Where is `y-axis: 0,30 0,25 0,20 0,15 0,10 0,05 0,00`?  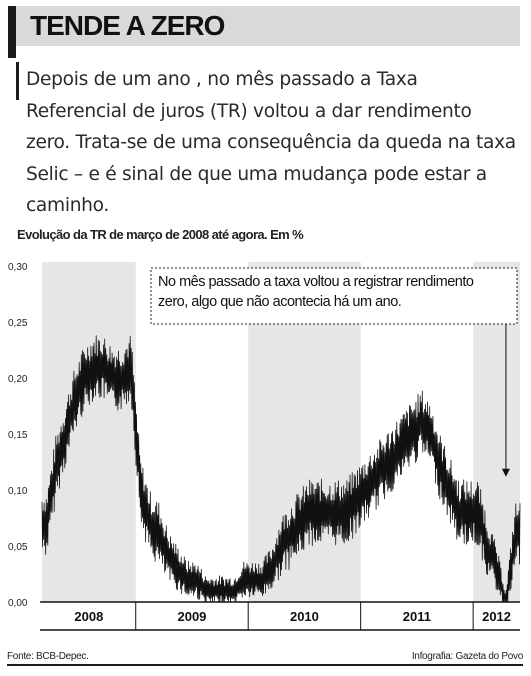 y-axis: 0,30 0,25 0,20 0,15 0,10 0,05 0,00 is located at coordinates (18, 435).